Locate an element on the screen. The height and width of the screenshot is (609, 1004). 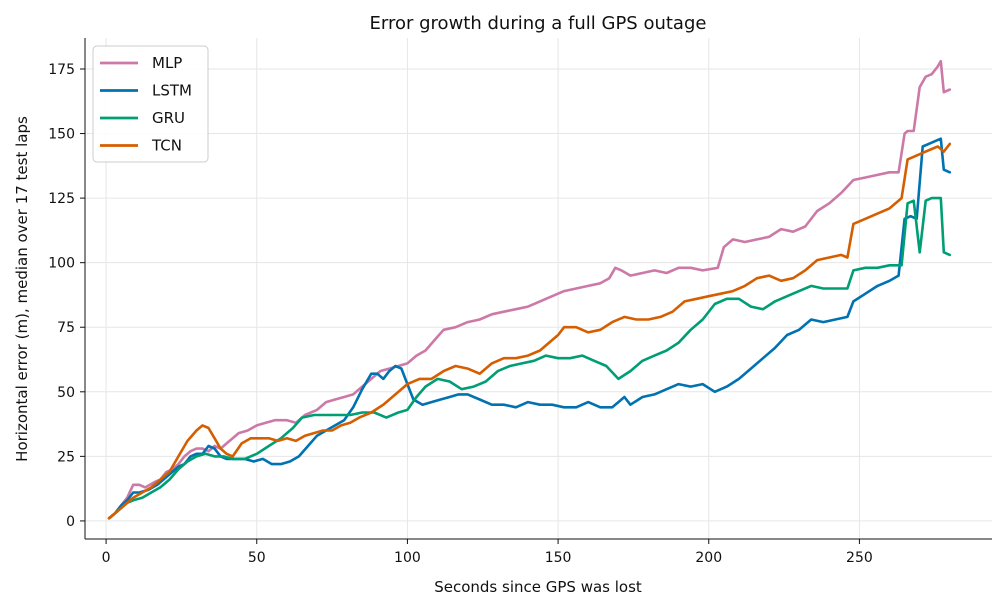
x-axis-label: Seconds since GPS was lost is located at coordinates (538, 587).